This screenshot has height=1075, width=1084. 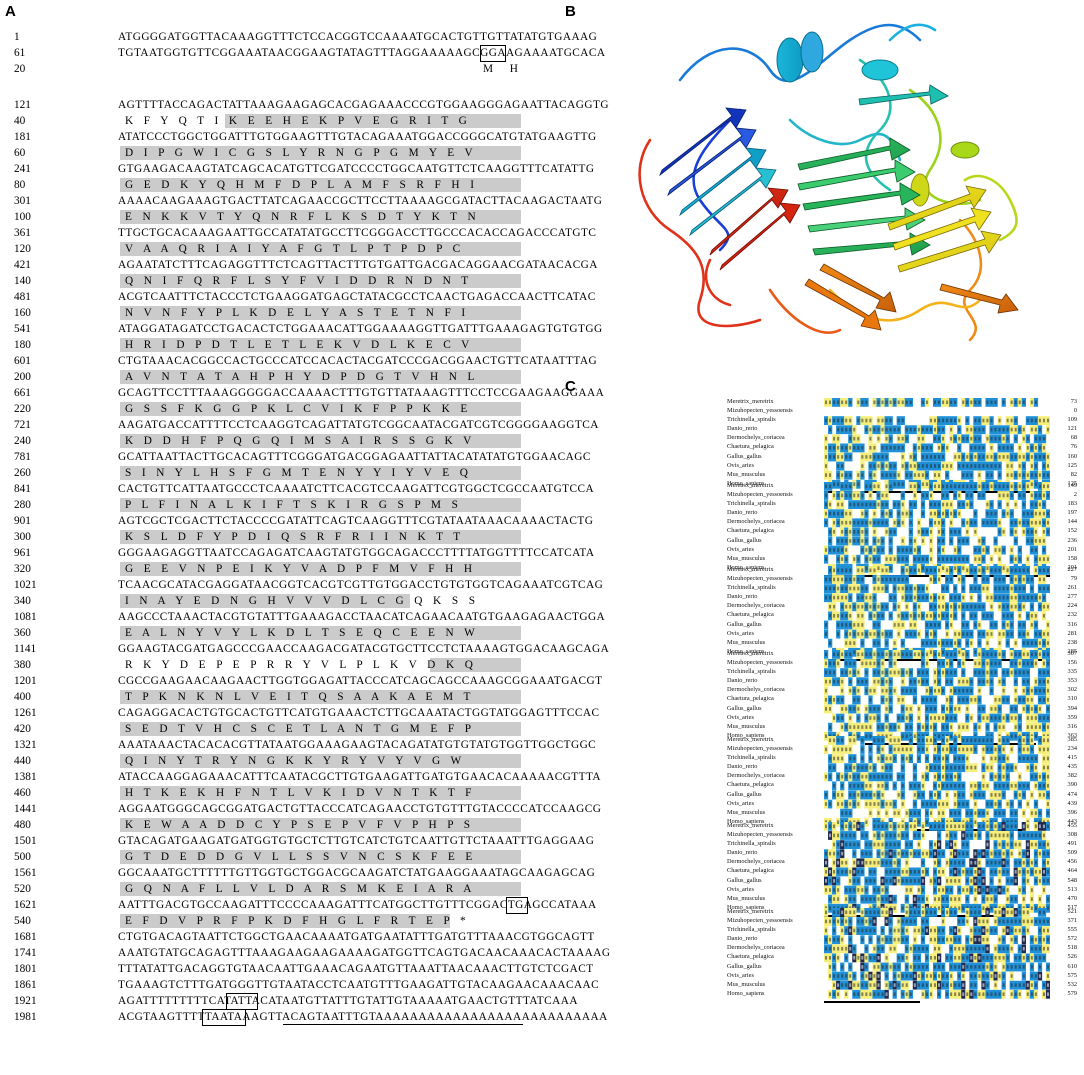 What do you see at coordinates (1072, 597) in the screenshot?
I see `end-position: 277` at bounding box center [1072, 597].